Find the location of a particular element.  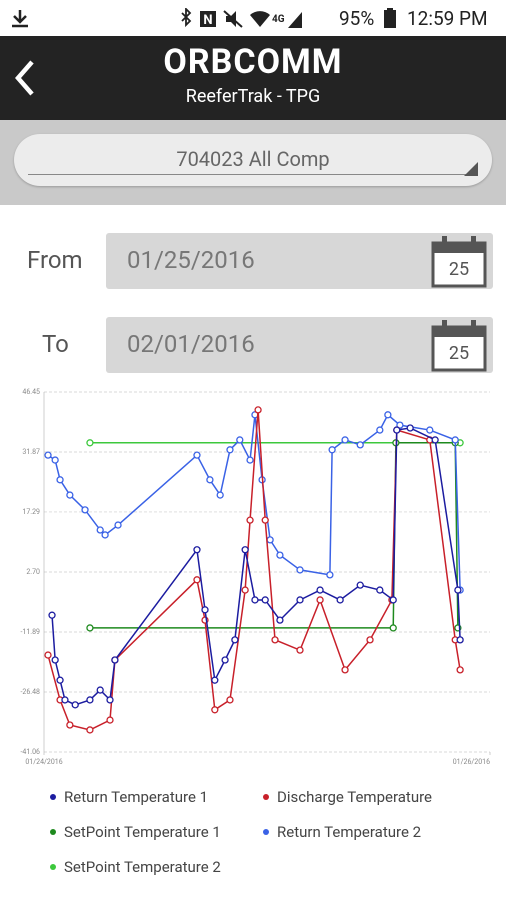

battery-level: 95% is located at coordinates (357, 18).